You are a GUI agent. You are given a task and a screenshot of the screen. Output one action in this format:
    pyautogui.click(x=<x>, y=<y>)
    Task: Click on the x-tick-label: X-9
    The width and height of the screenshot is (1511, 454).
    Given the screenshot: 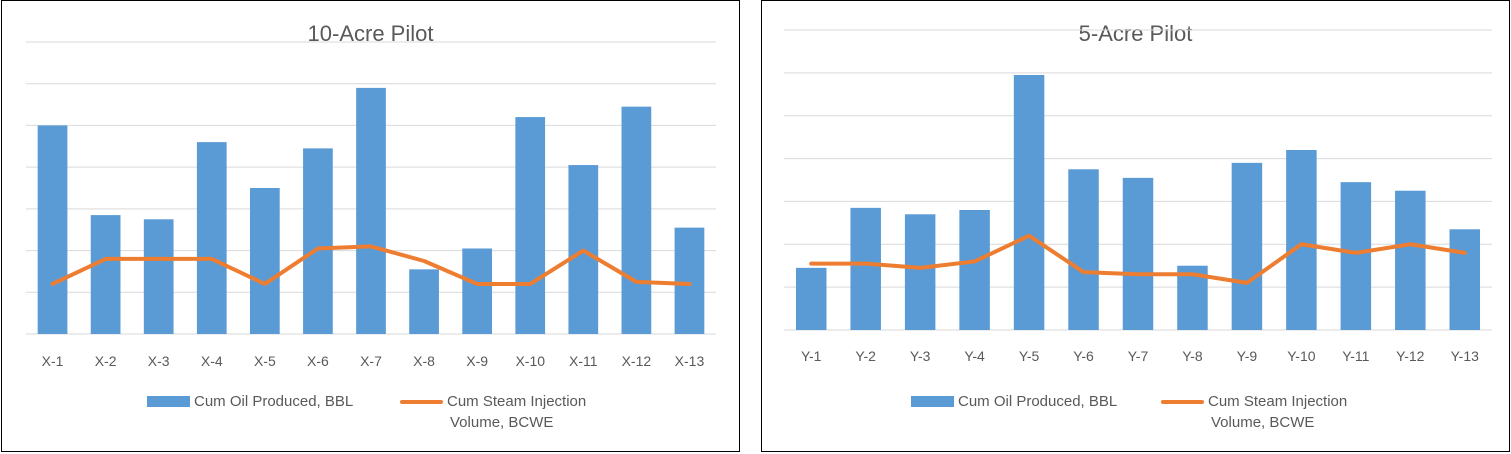 What is the action you would take?
    pyautogui.click(x=477, y=361)
    